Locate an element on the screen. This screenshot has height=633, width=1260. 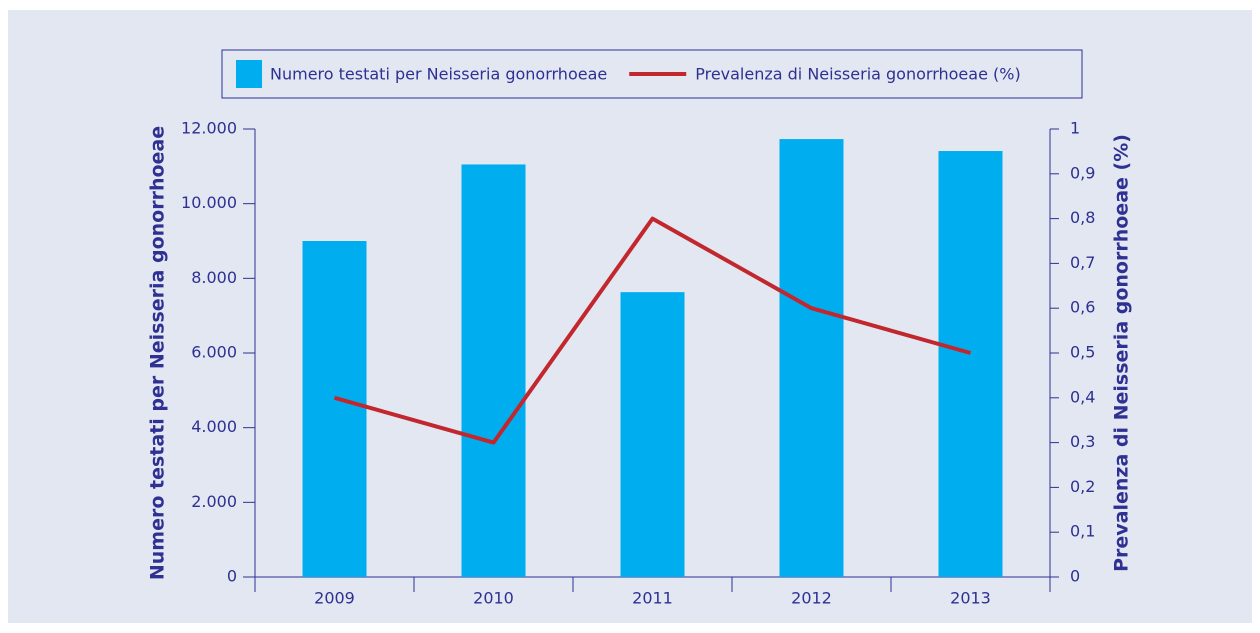
x-tick-label: 2009 is located at coordinates (334, 598).